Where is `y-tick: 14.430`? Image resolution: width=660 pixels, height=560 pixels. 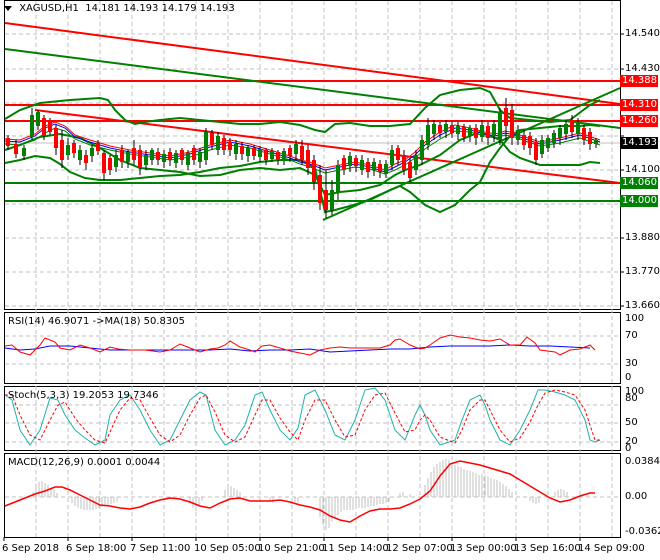 y-tick: 14.430 is located at coordinates (642, 68).